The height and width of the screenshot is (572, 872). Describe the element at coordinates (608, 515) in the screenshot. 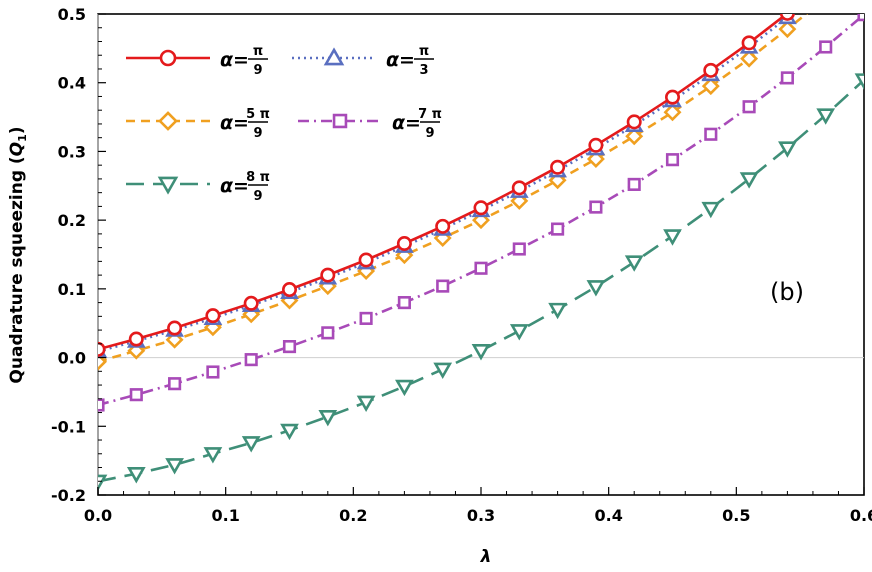

I see `x-tick-label: 0.4` at that location.